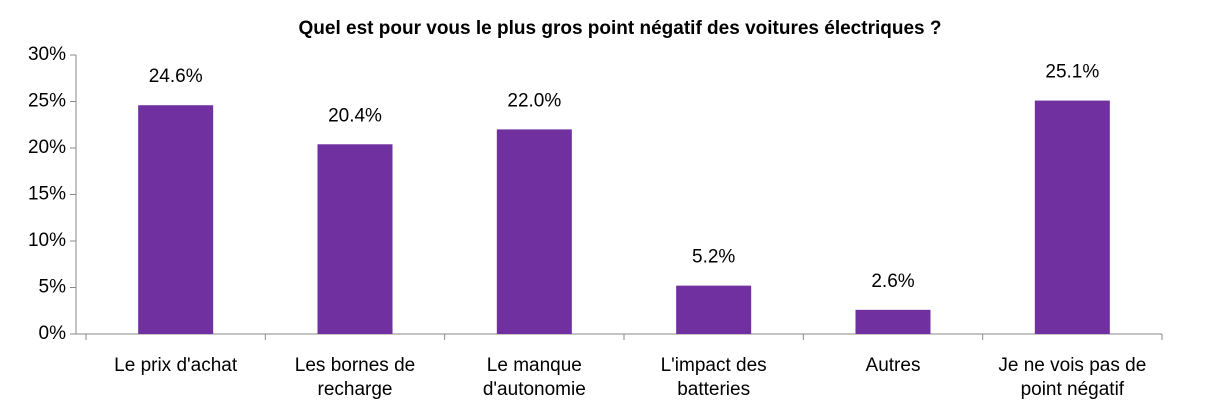 This screenshot has height=412, width=1210. What do you see at coordinates (47, 54) in the screenshot?
I see `y-tick-label: 30%` at bounding box center [47, 54].